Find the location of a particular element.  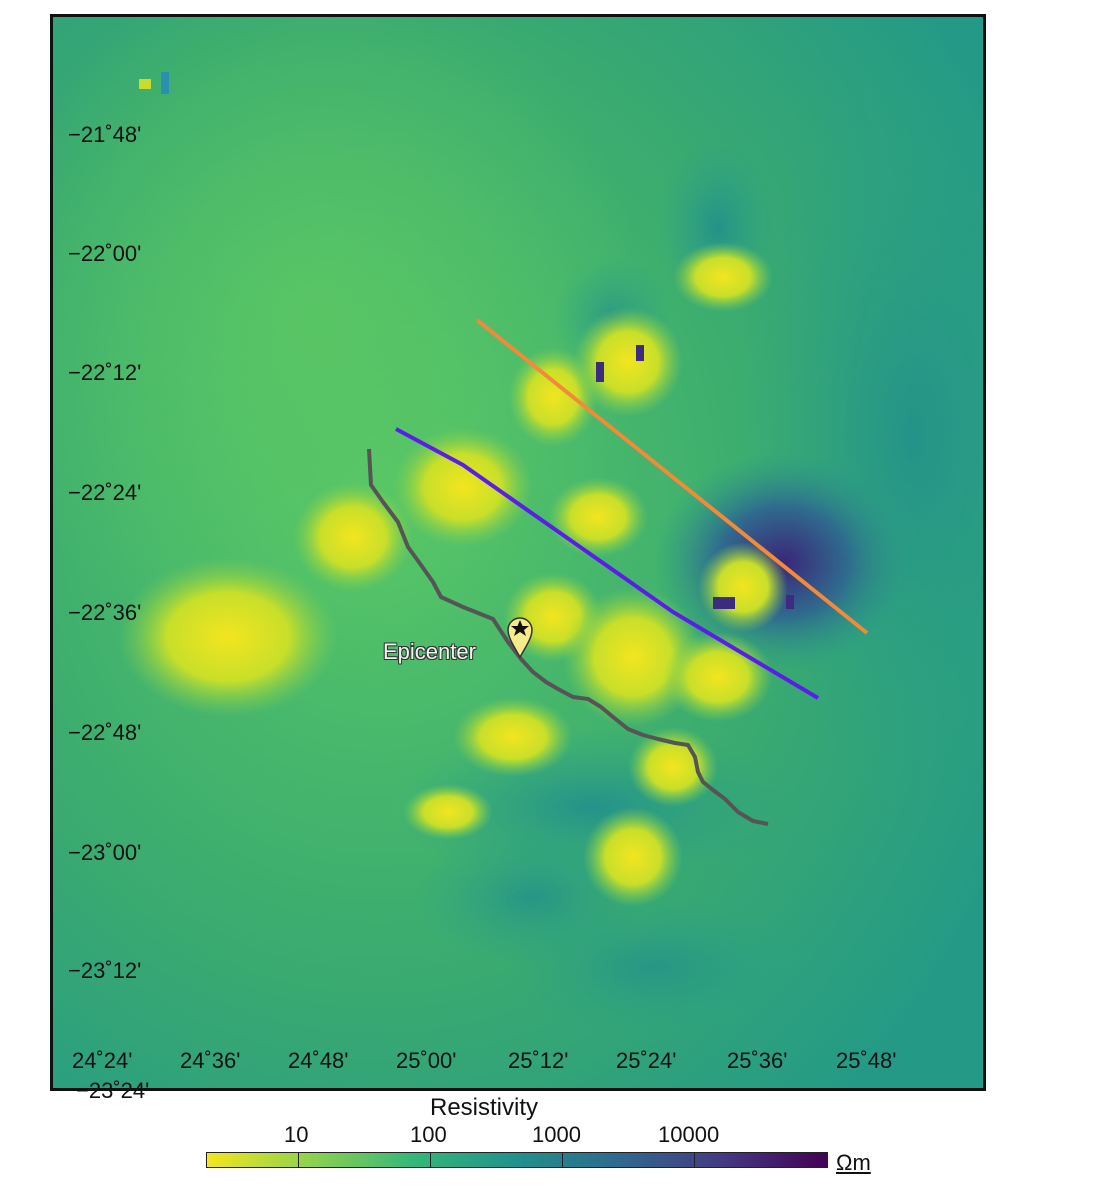

epicenter-label: Epicenter is located at coordinates (429, 651).